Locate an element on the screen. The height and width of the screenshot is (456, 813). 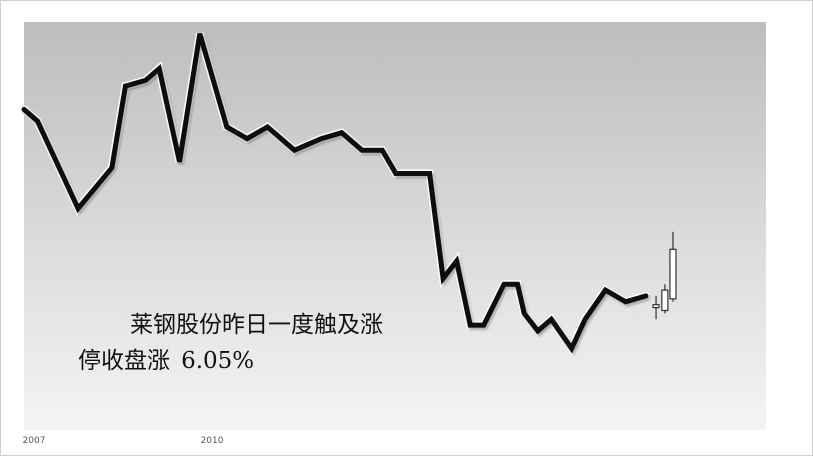
headline-line-2-value: 6.05% is located at coordinates (217, 361).